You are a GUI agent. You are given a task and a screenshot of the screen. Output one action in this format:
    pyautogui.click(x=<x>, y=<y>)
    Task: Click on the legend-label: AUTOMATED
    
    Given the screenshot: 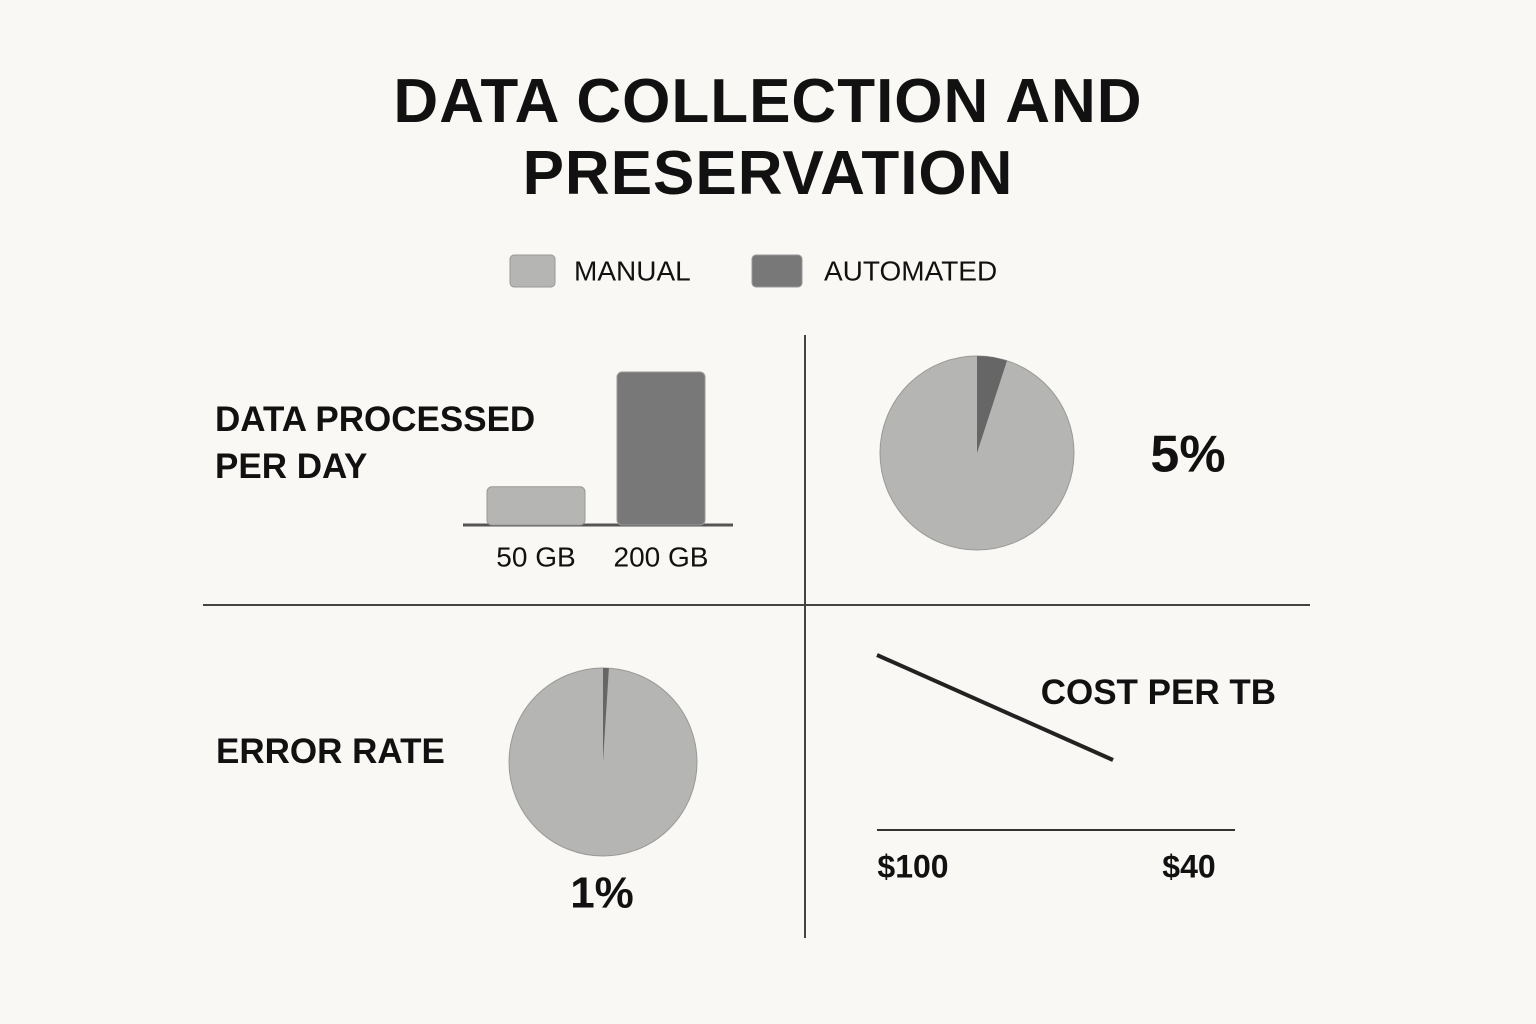 What is the action you would take?
    pyautogui.click(x=910, y=270)
    